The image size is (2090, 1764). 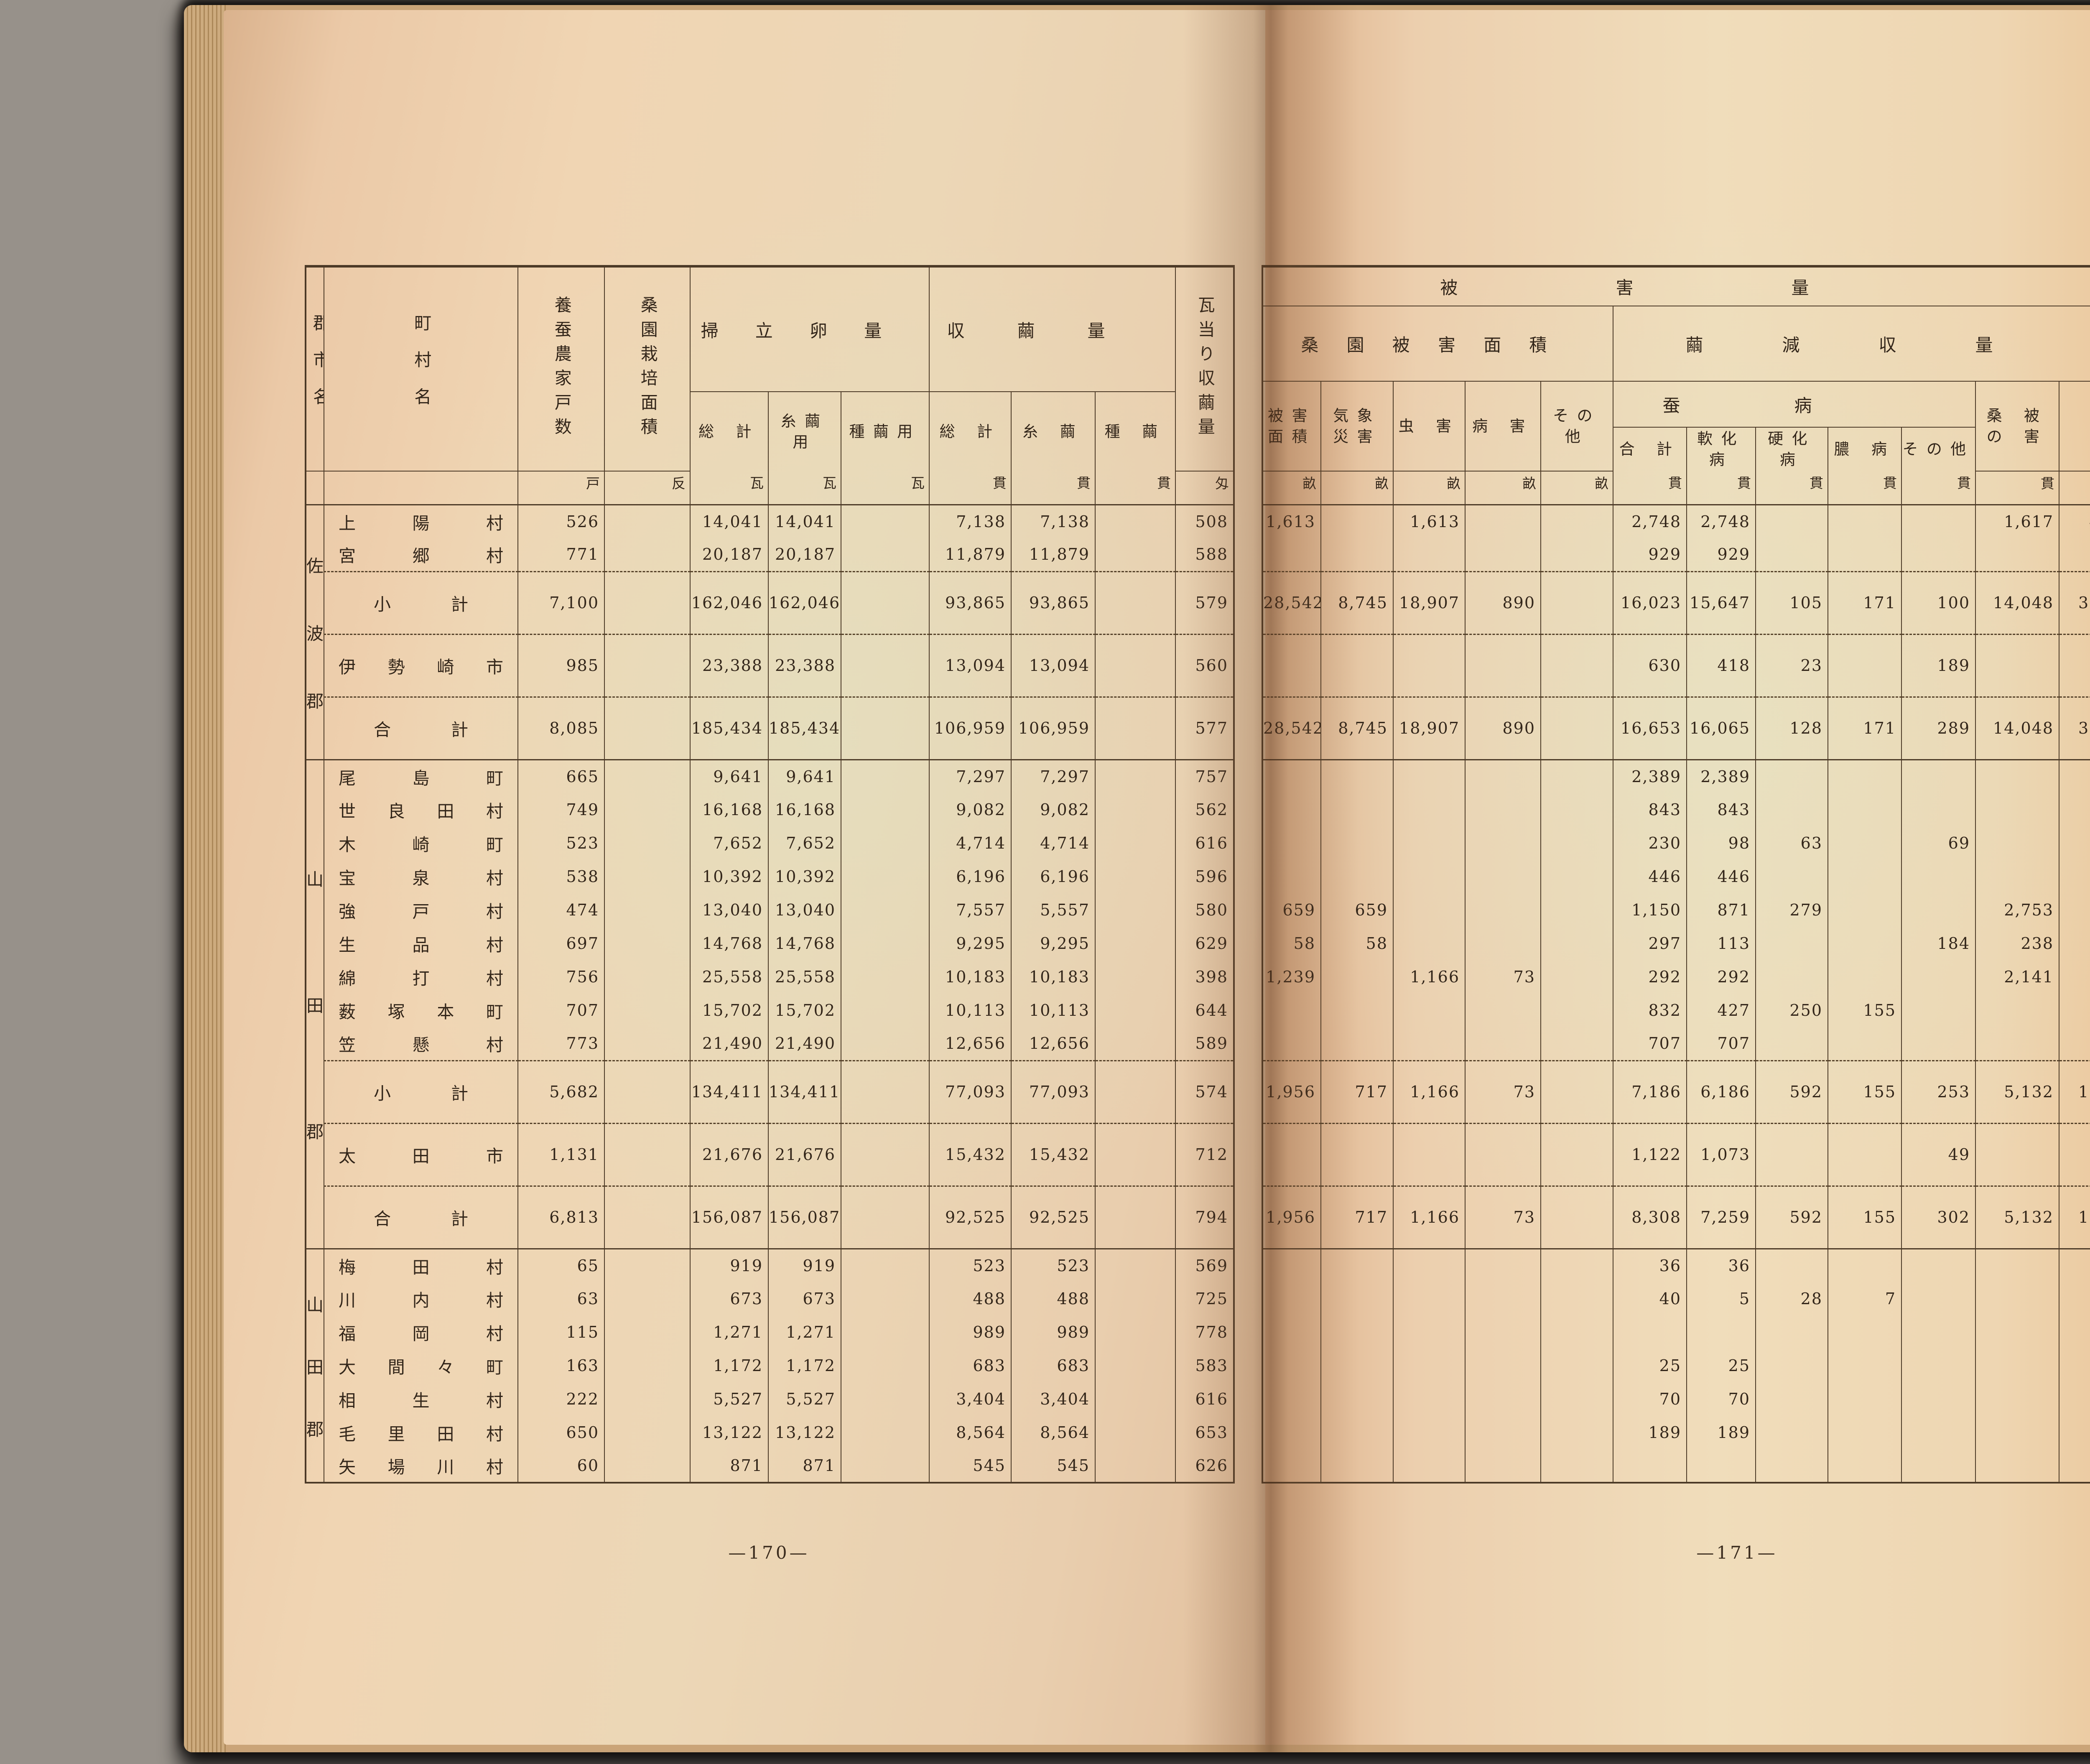 What do you see at coordinates (1053, 776) in the screenshot?
I see `data-cell: 7,297` at bounding box center [1053, 776].